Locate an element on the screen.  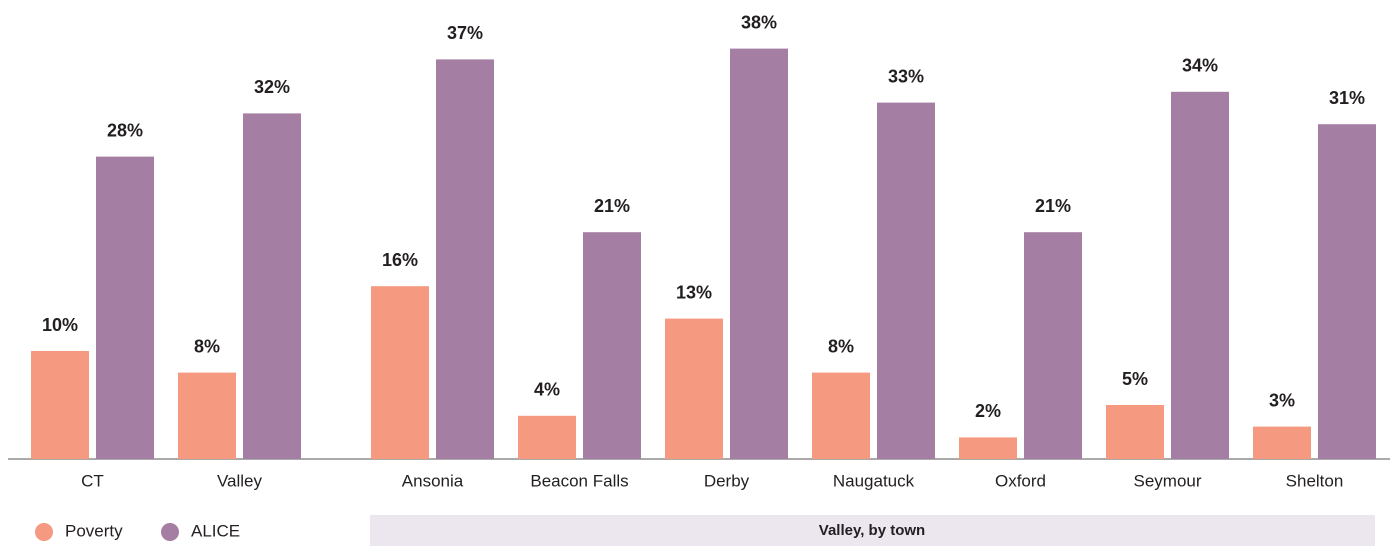
x-tick-label: Valley is located at coordinates (240, 480).